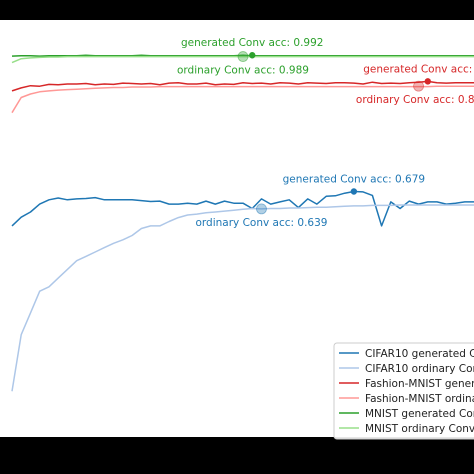  I want to click on annotation-label-0: generated Conv acc: 0.992, so click(252, 43).